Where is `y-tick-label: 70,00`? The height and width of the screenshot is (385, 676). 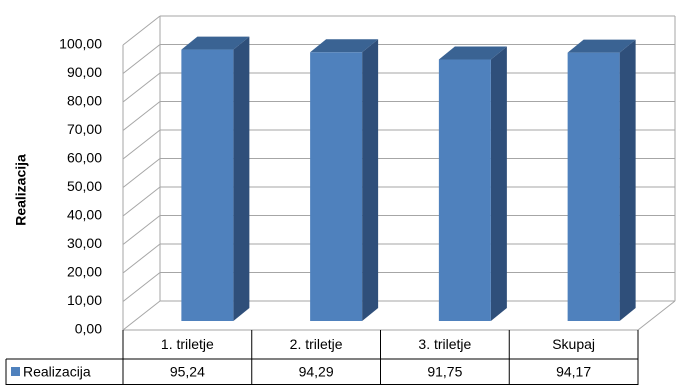 y-tick-label: 70,00 is located at coordinates (84, 129).